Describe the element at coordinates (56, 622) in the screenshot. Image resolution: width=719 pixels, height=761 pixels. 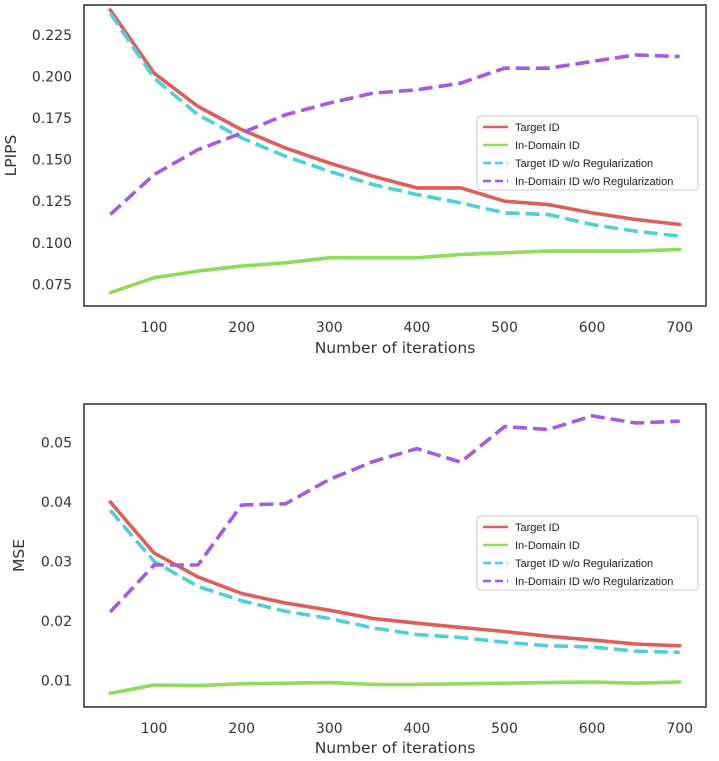
I see `y-tick-label: 0.02` at that location.